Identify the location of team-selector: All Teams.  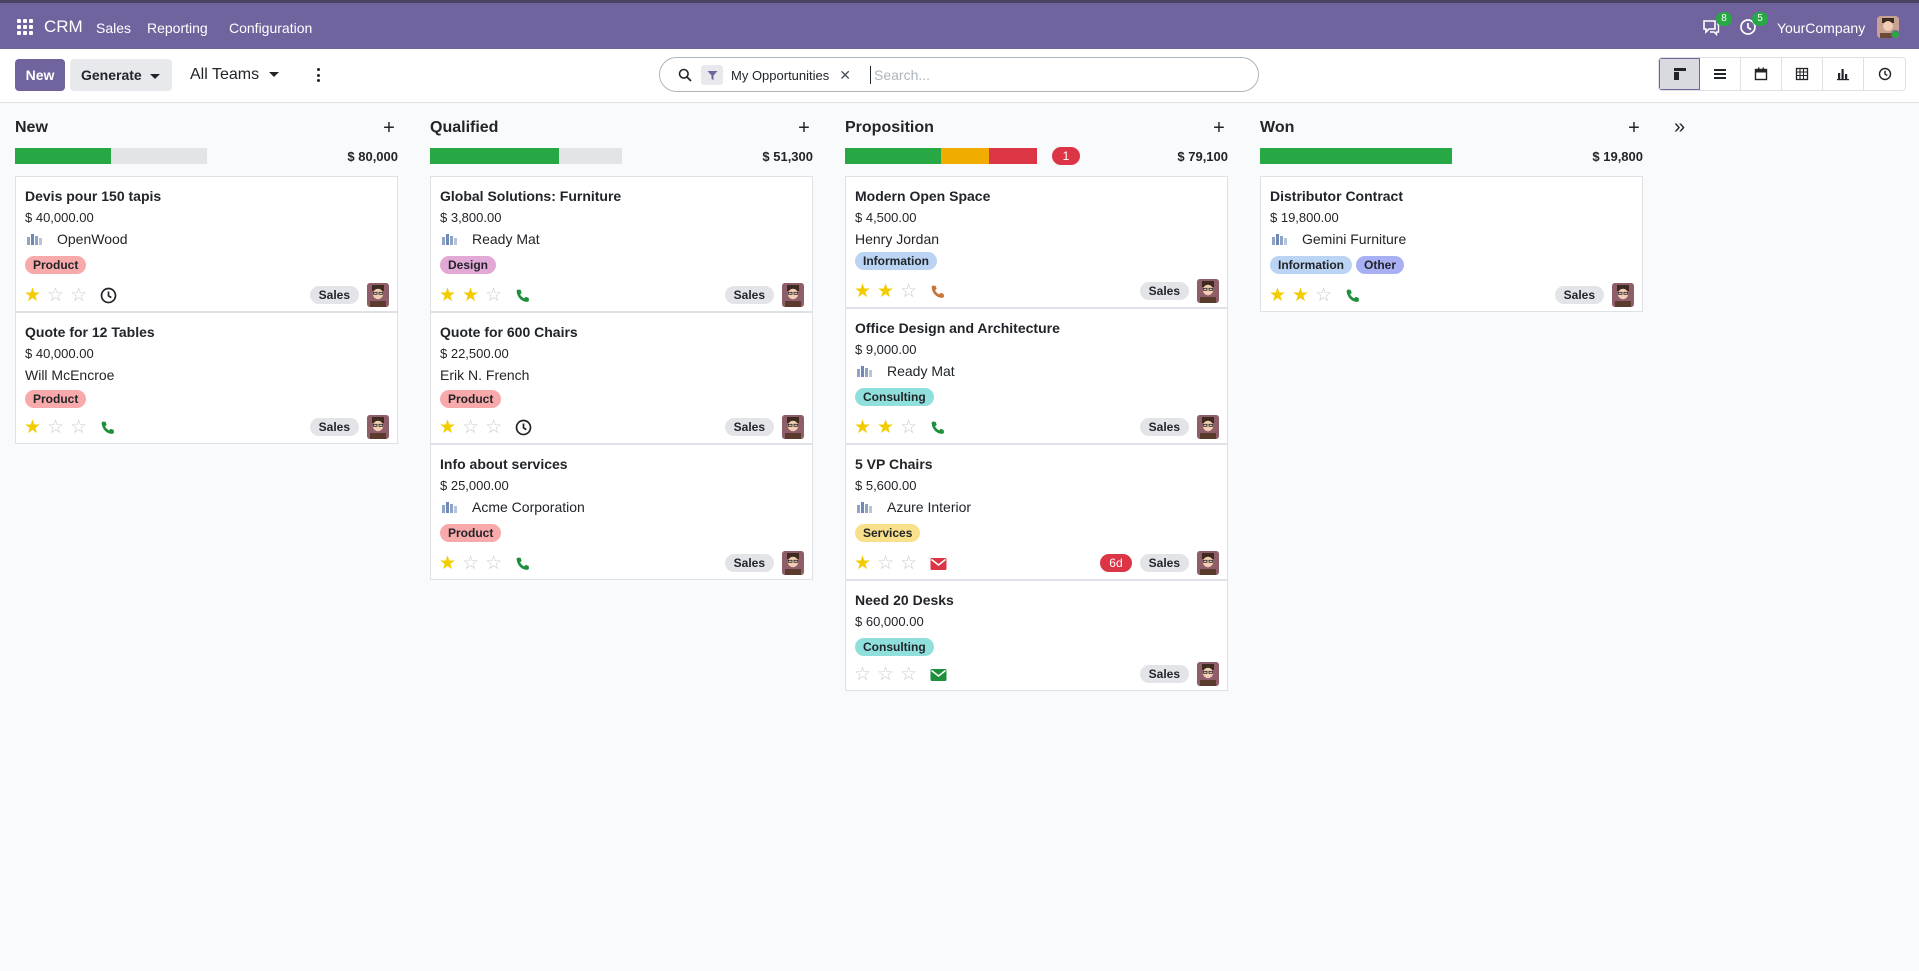
(235, 75).